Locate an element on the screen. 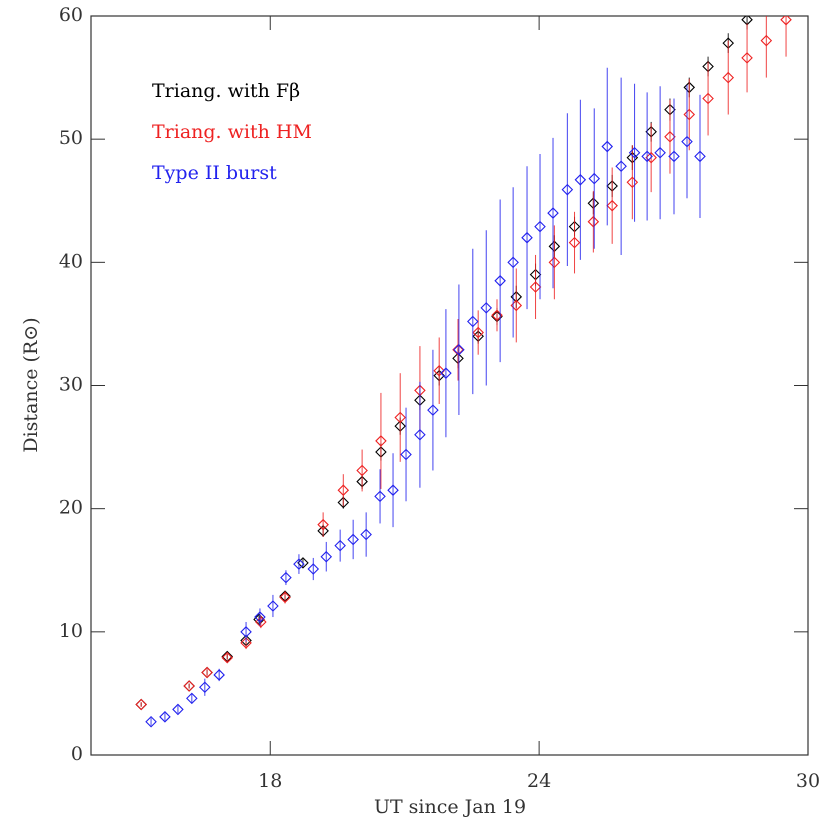 Image resolution: width=830 pixels, height=830 pixels. y-axis-title: Distance (R⊙) is located at coordinates (31, 384).